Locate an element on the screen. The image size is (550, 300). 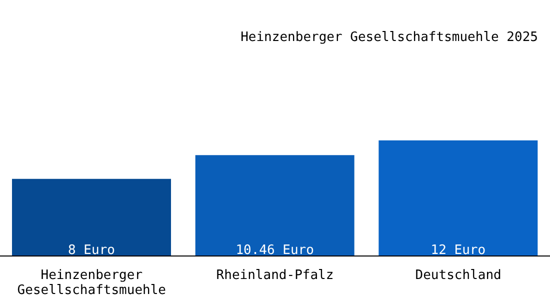
data-label: 8 Euro is located at coordinates (91, 250).